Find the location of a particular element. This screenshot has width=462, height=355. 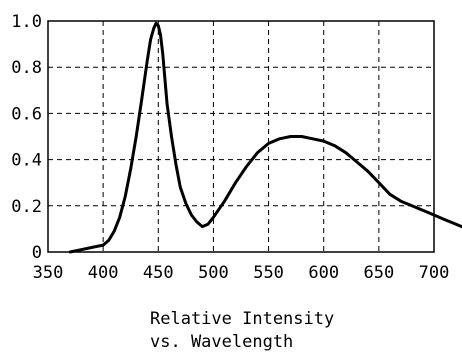

y-tick-label: 0.4 is located at coordinates (26, 161).